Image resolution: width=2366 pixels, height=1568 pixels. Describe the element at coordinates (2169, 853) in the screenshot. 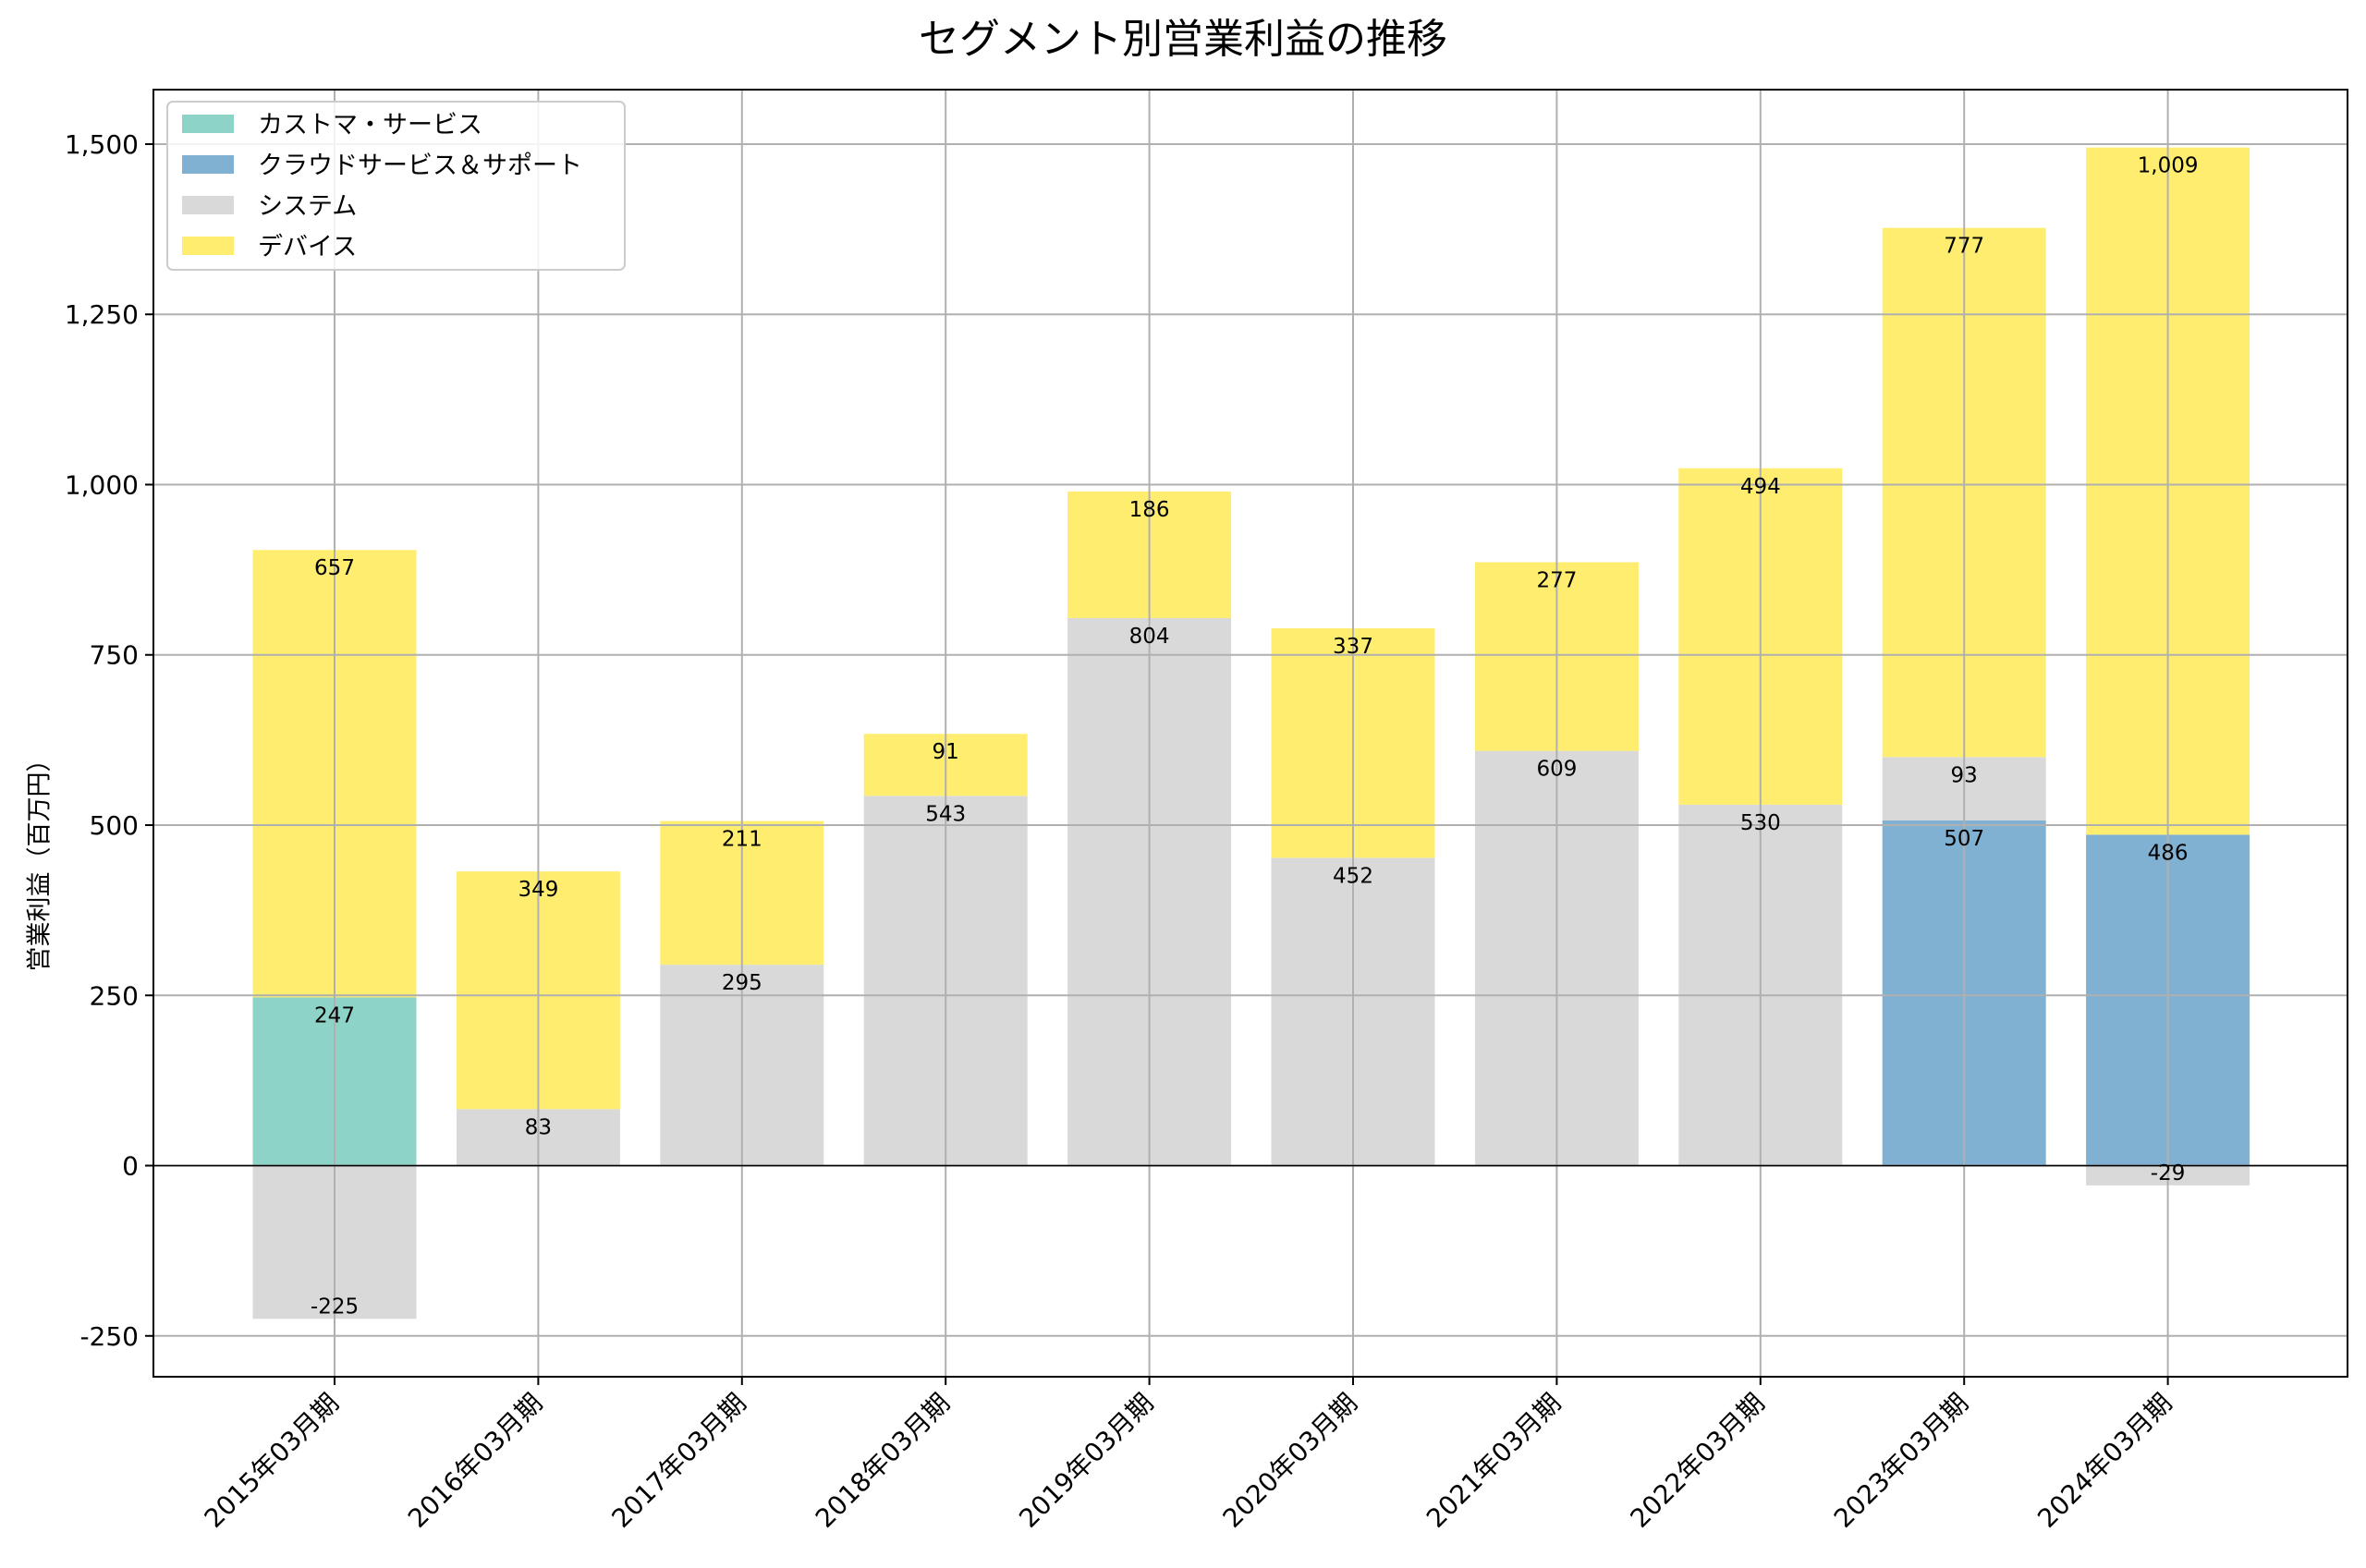

I see `data-label-1-9: 486` at that location.